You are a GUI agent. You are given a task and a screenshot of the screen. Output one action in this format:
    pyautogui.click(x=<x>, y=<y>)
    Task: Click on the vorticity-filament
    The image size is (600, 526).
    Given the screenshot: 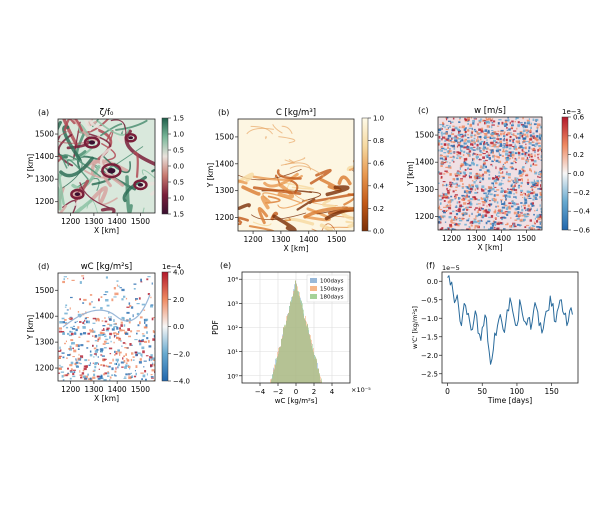 What is the action you would take?
    pyautogui.click(x=88, y=184)
    